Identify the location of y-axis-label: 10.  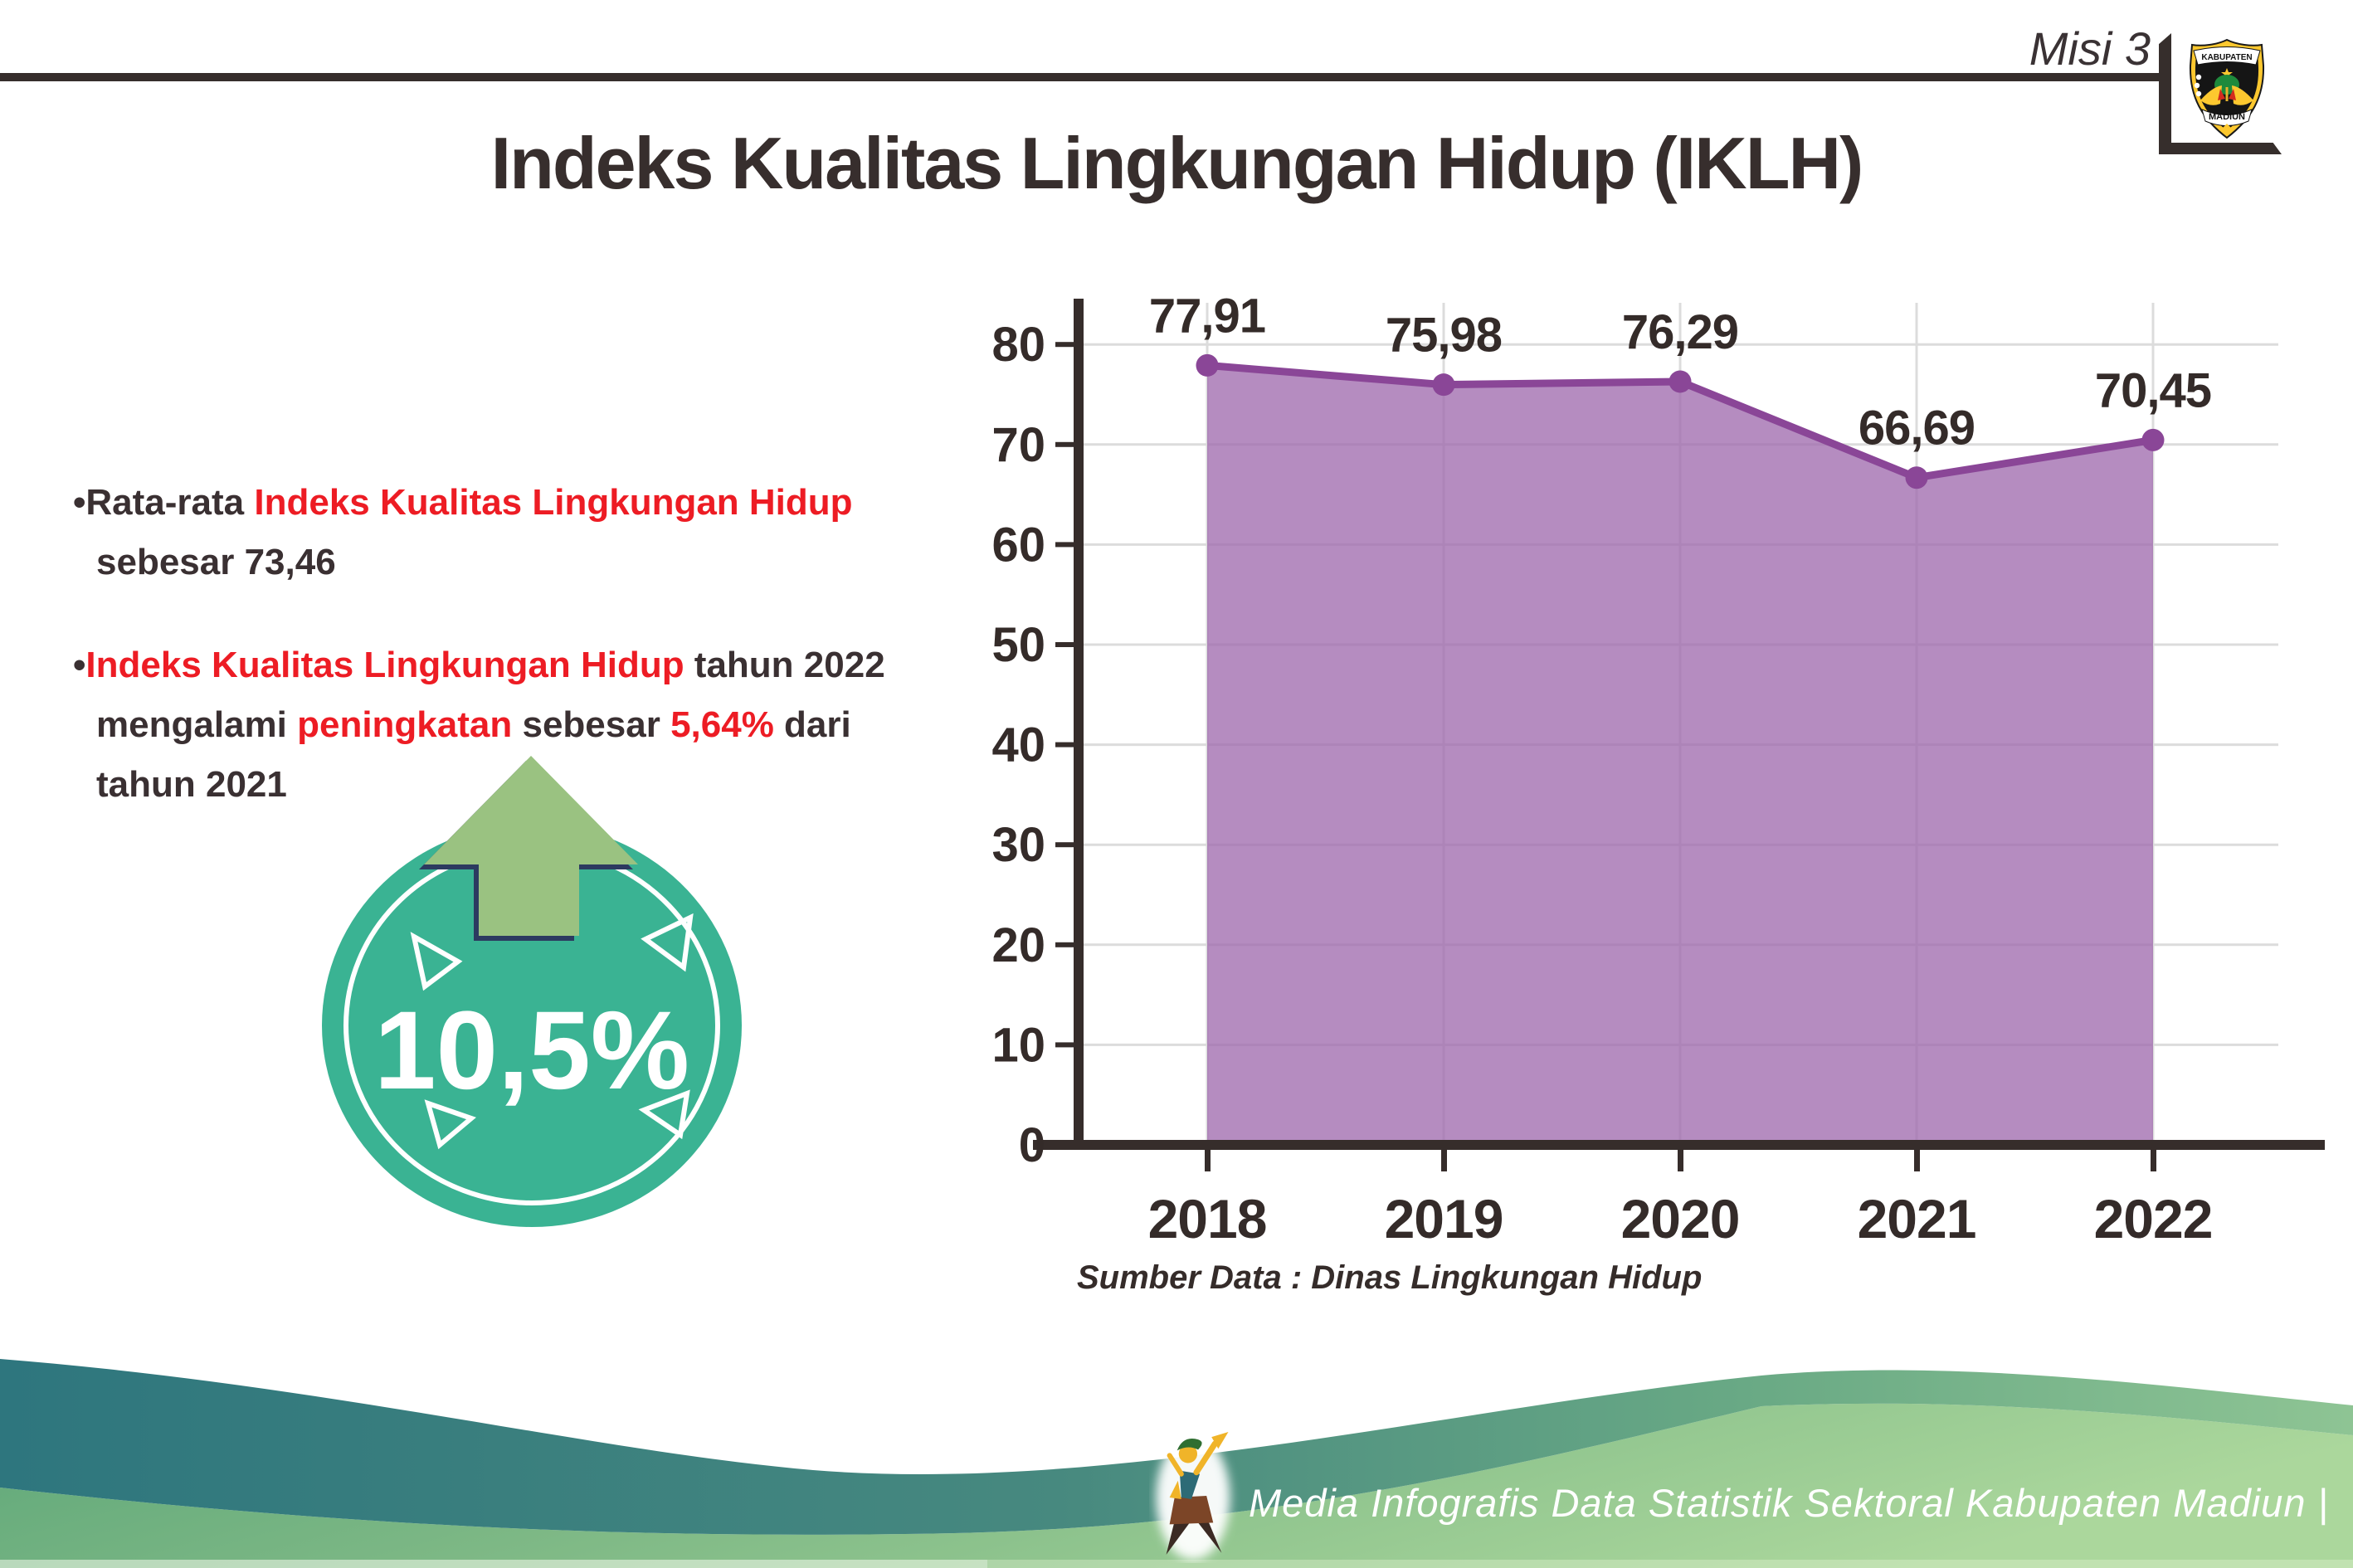
(1018, 1045).